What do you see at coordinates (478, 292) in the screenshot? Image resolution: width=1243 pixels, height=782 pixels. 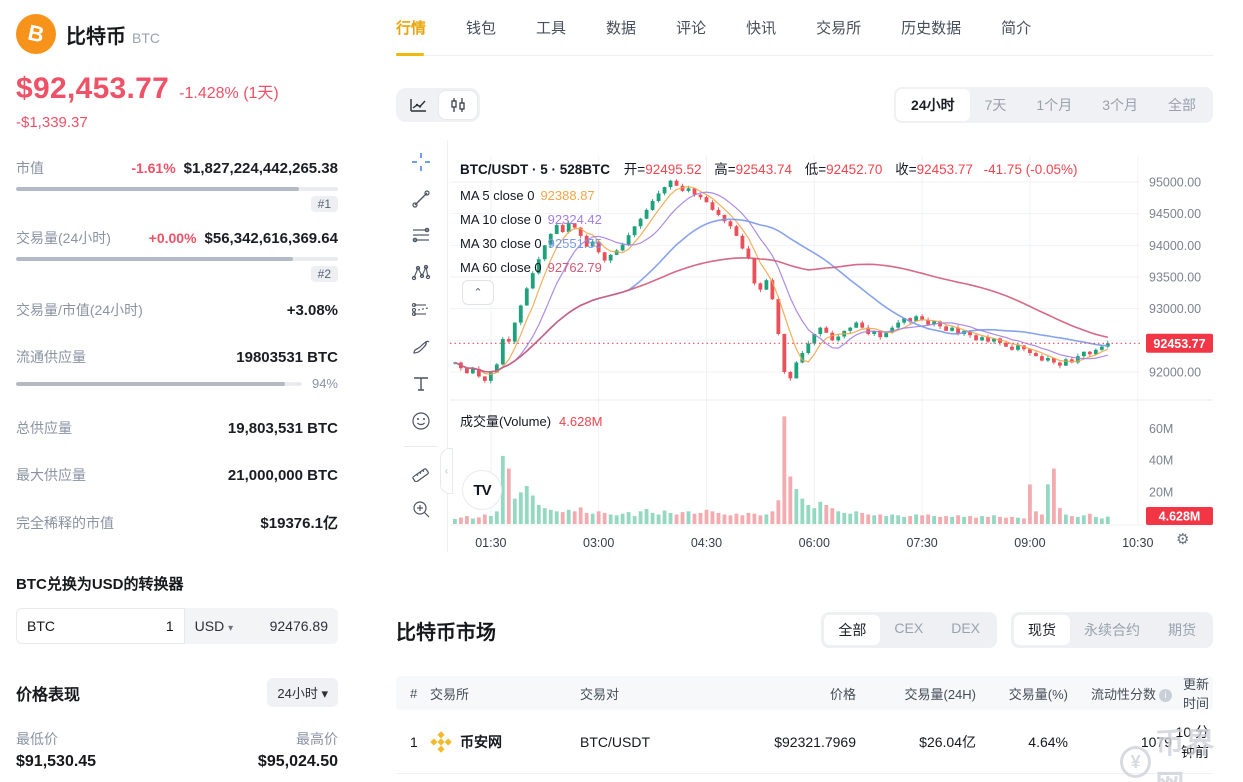 I see `legend-collapse-button: ⌃` at bounding box center [478, 292].